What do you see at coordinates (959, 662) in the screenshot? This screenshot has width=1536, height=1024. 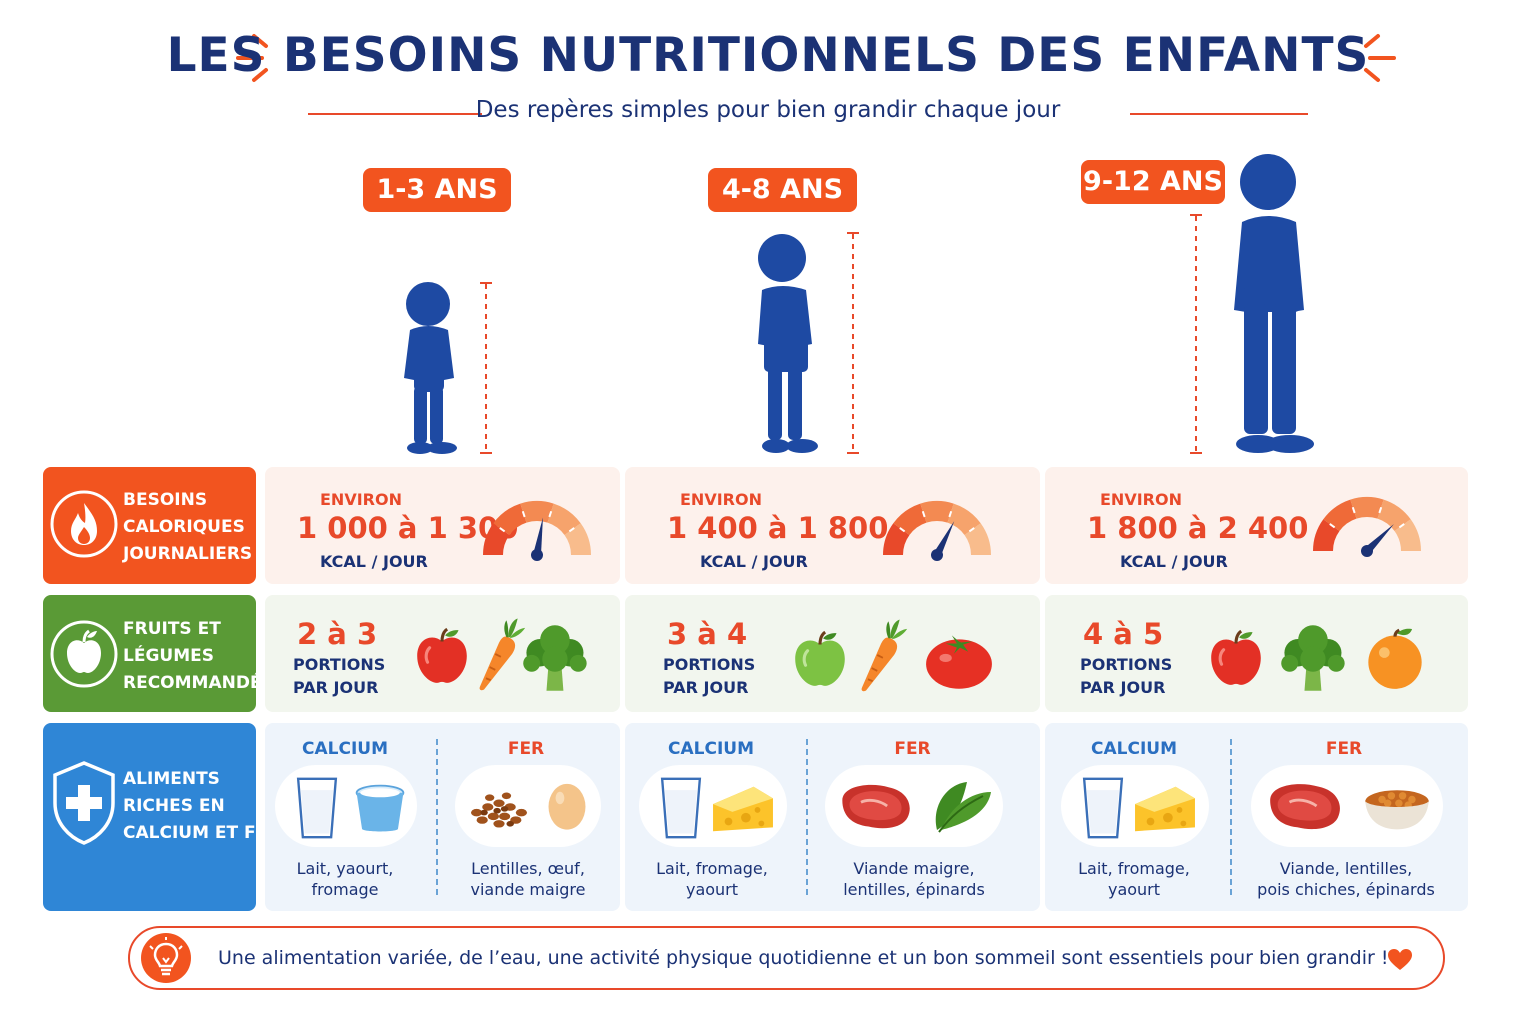 I see `tomato-icon` at bounding box center [959, 662].